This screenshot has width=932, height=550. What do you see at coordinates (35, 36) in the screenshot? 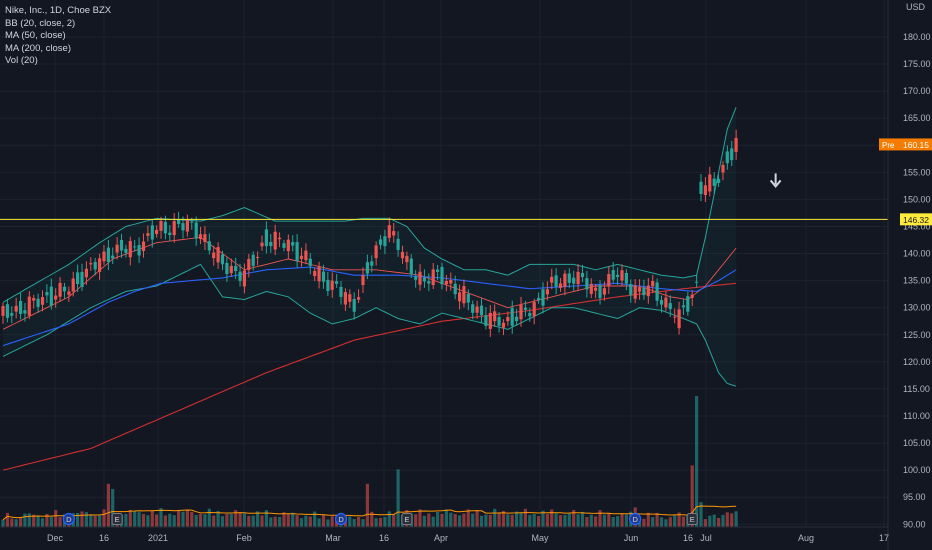
I see `legend-ma50: MA (50, close)` at bounding box center [35, 36].